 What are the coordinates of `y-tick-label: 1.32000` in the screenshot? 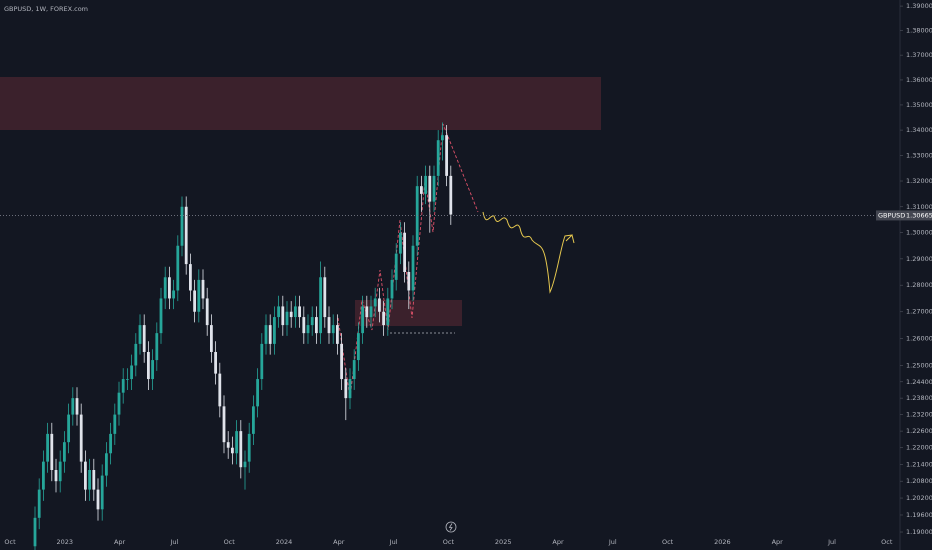 It's located at (919, 181).